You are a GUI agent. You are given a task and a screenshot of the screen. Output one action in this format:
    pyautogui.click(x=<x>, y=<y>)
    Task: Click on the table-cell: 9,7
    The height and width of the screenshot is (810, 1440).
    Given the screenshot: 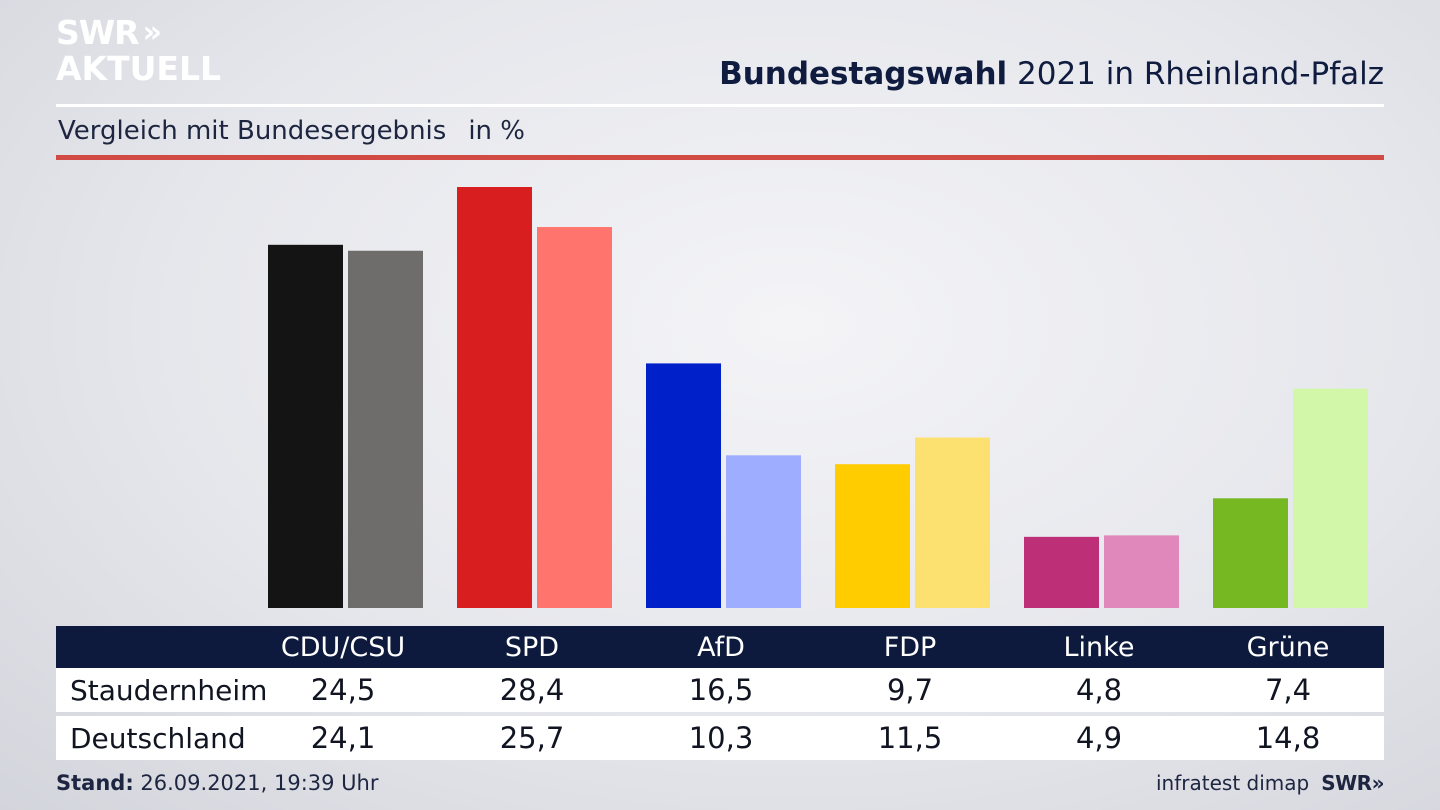 What is the action you would take?
    pyautogui.click(x=910, y=690)
    